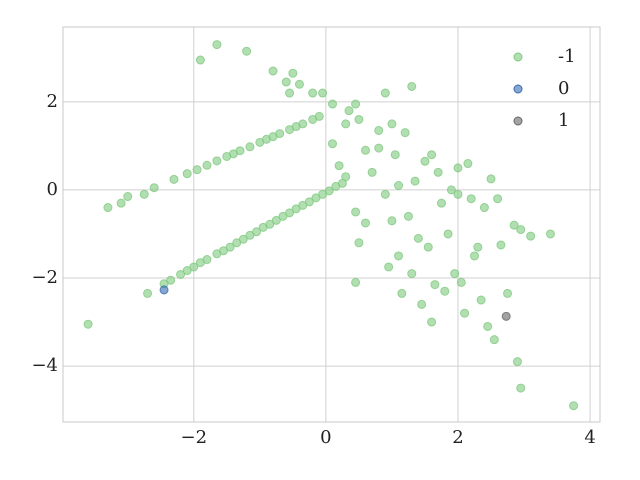 This screenshot has width=640, height=480. I want to click on x-tick-label: 0, so click(325, 437).